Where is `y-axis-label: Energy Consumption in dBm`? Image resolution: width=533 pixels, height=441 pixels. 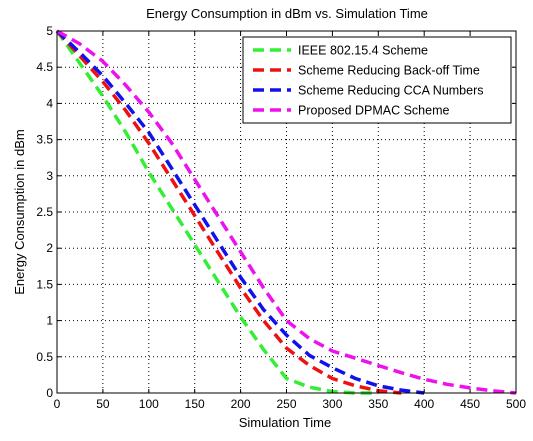
y-axis-label: Energy Consumption in dBm is located at coordinates (19, 211).